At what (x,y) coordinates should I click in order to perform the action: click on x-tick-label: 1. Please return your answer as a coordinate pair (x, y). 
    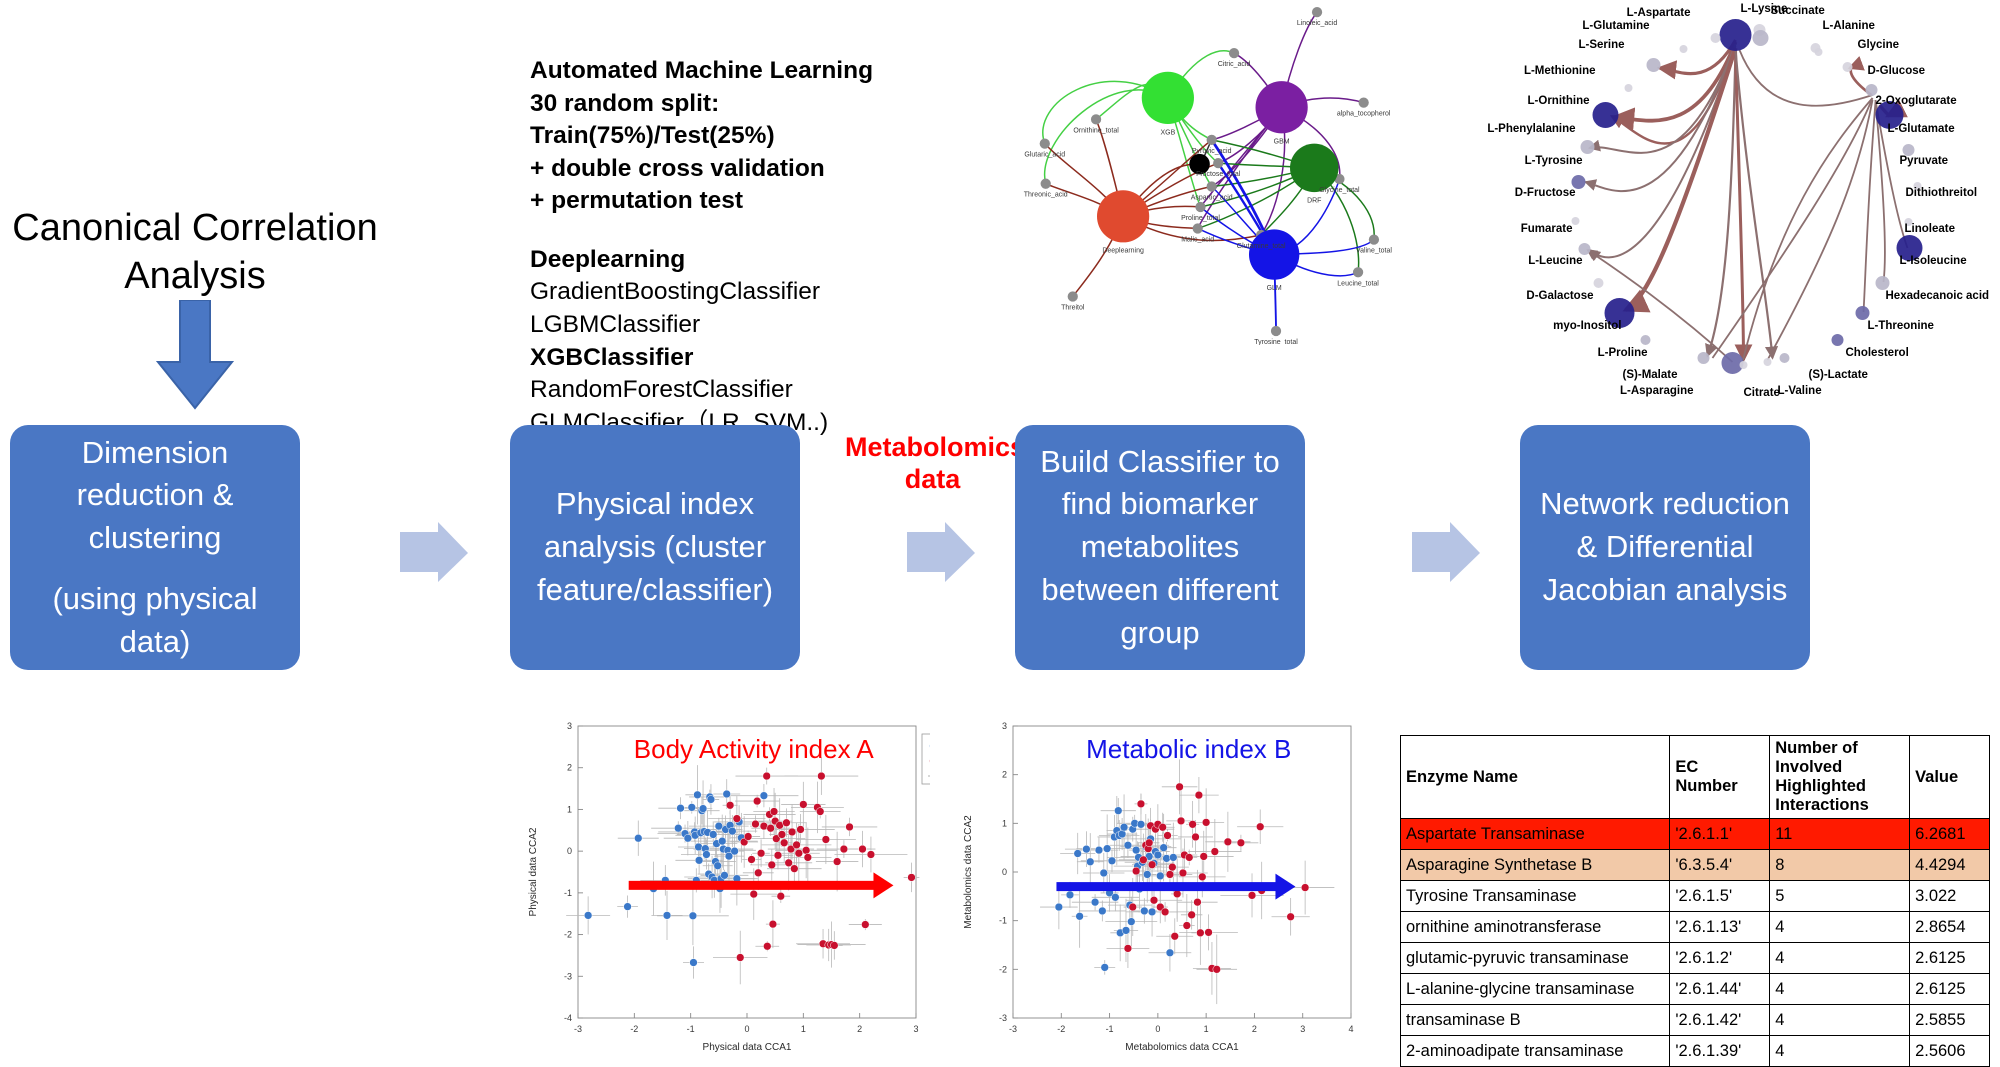
    Looking at the image, I should click on (803, 1029).